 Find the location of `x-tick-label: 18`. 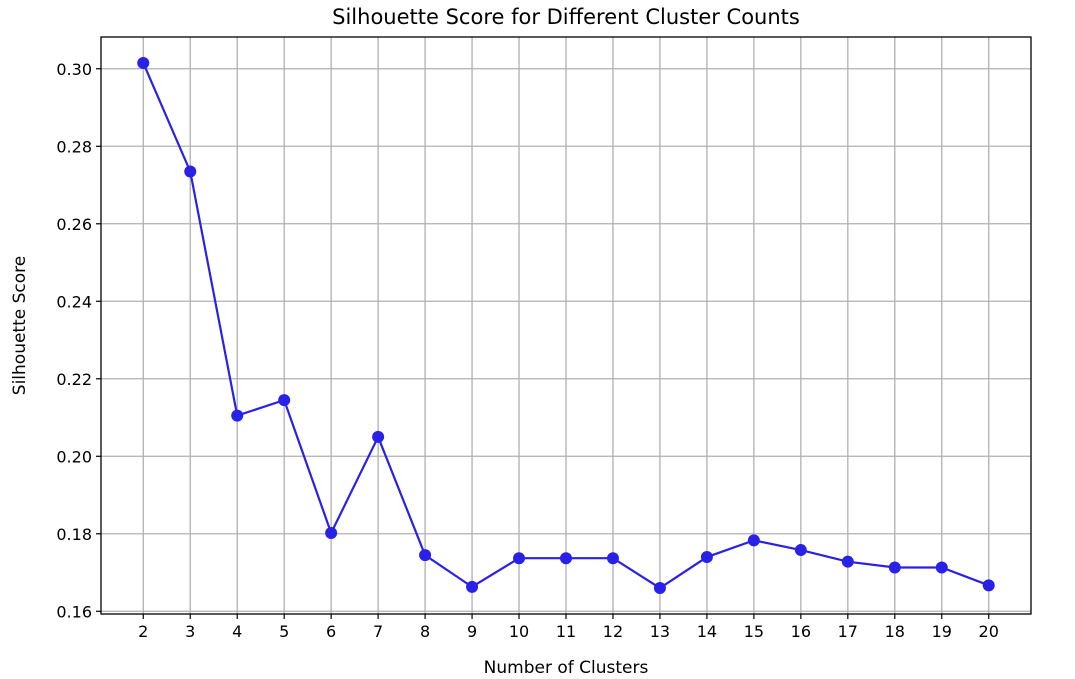

x-tick-label: 18 is located at coordinates (895, 631).